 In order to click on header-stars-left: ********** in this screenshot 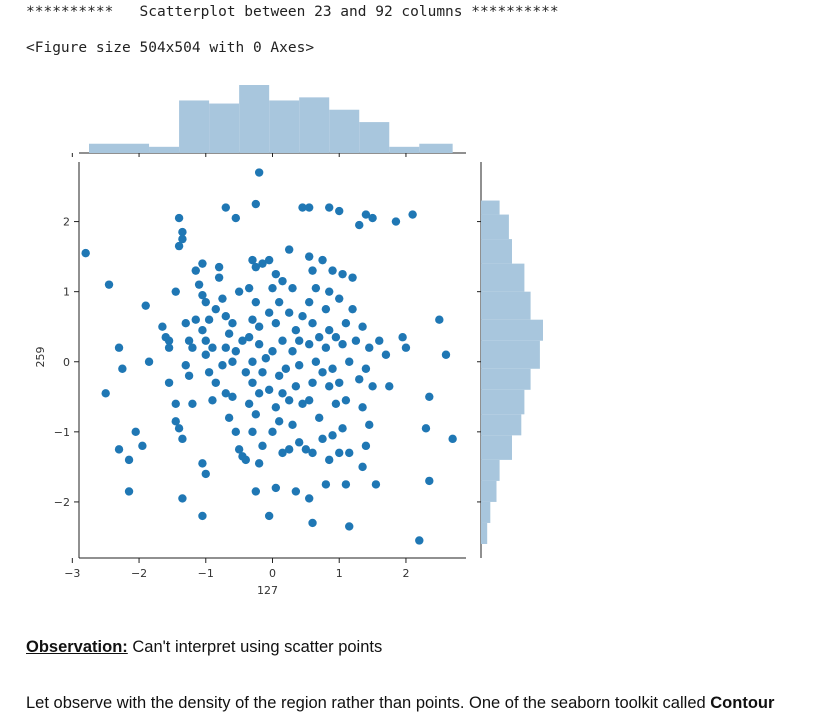, I will do `click(70, 12)`.